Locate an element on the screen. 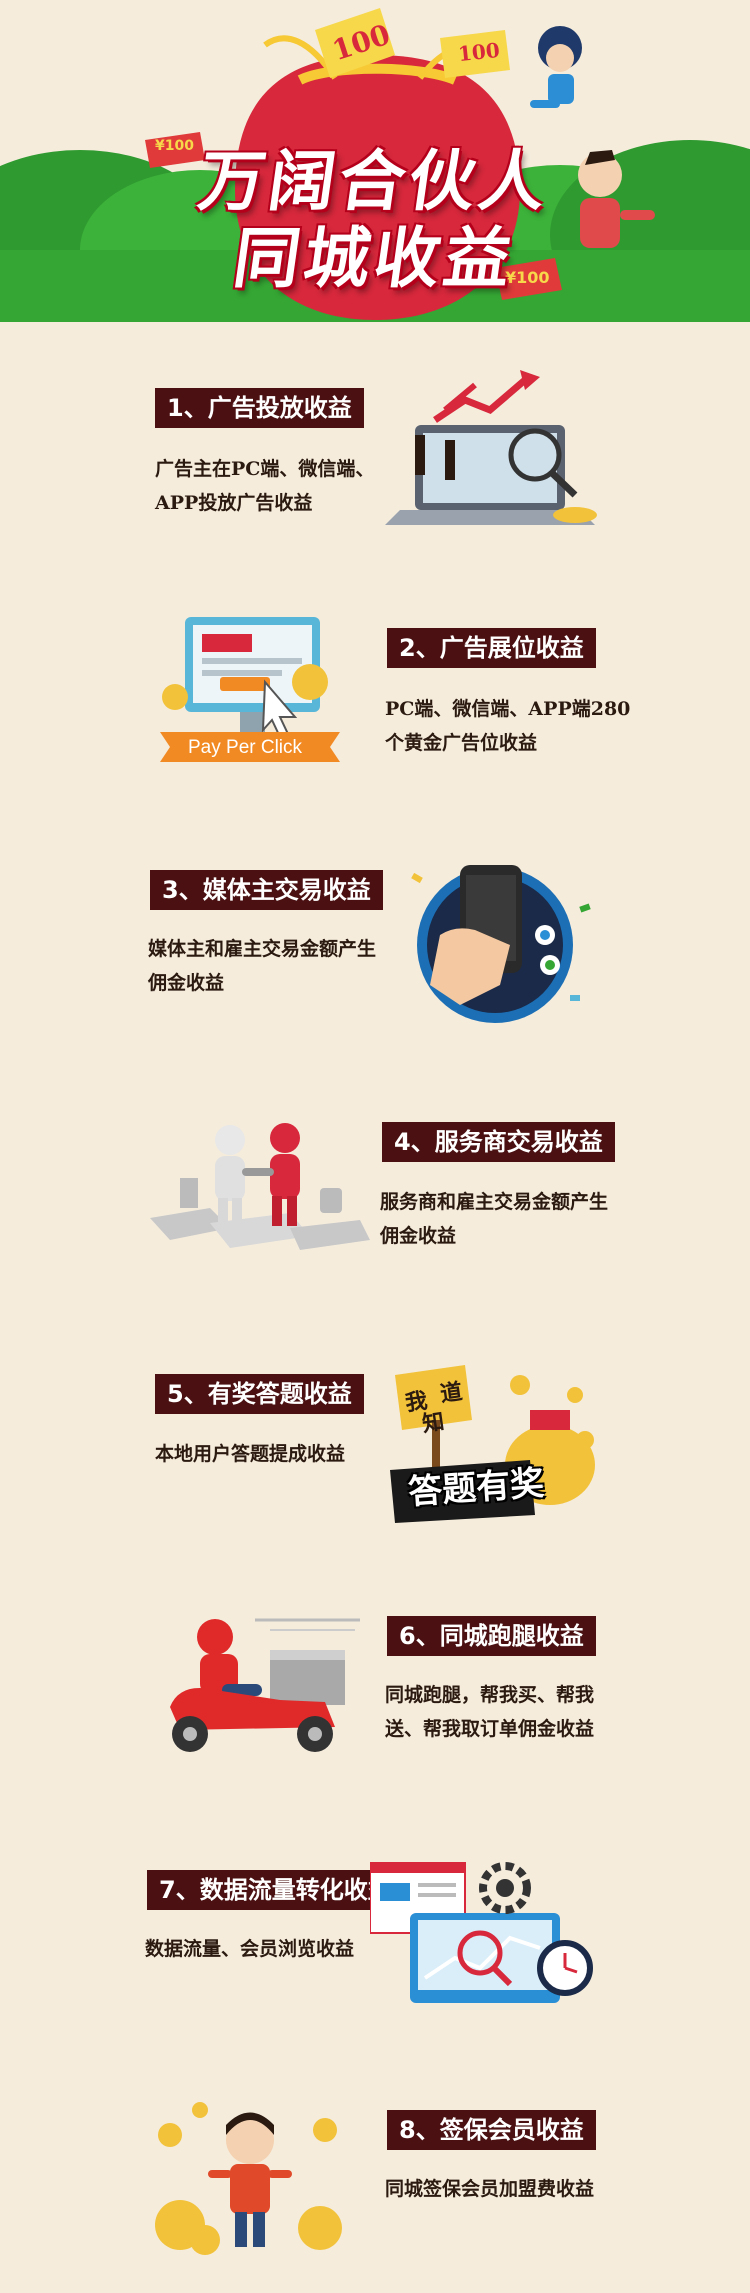 Image resolution: width=750 pixels, height=2293 pixels. section-5-desc-line-1: 本地用户答题提成收益 is located at coordinates (250, 1454).